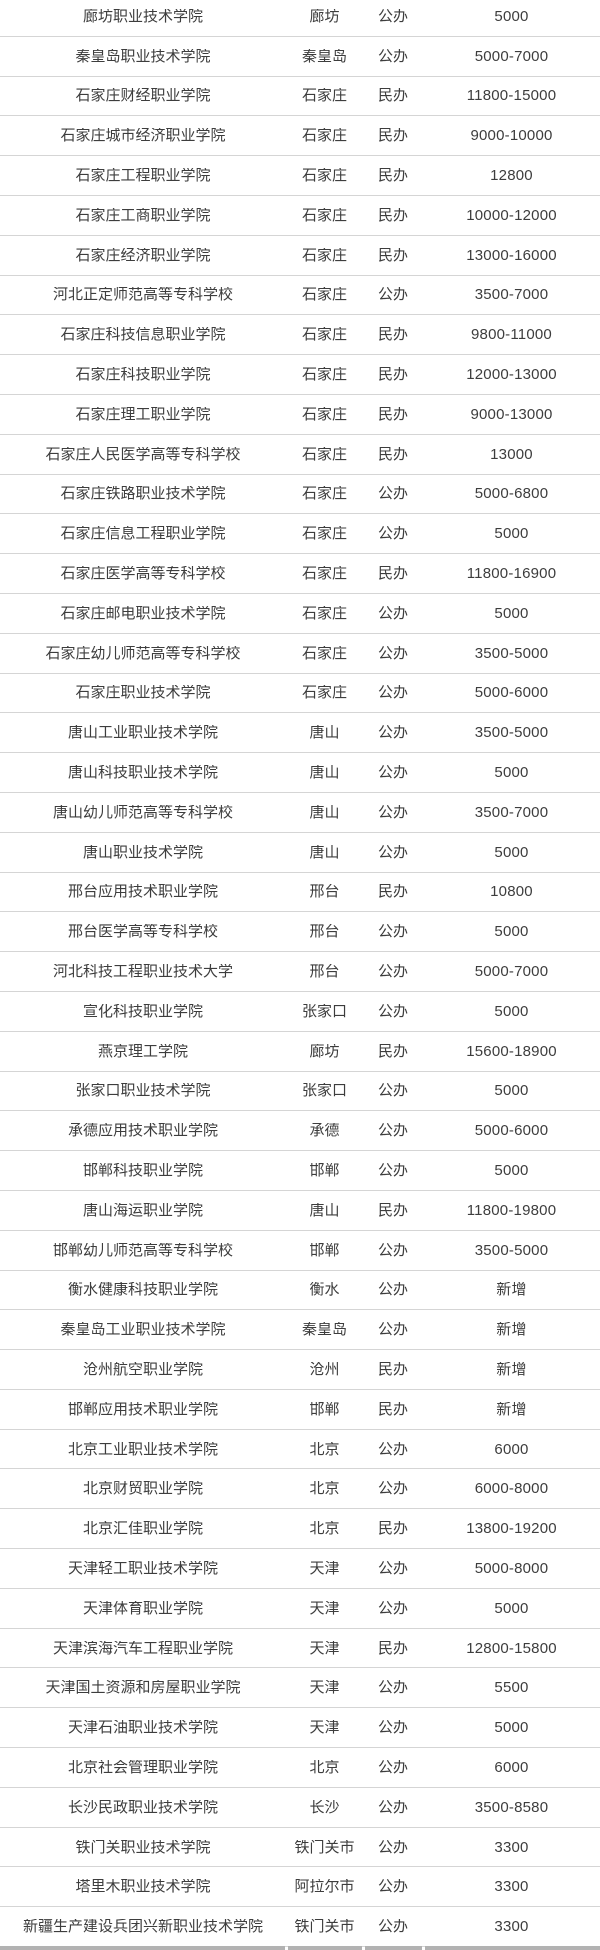  What do you see at coordinates (142, 1449) in the screenshot?
I see `school-name-cell: 北京工业职业技术学院` at bounding box center [142, 1449].